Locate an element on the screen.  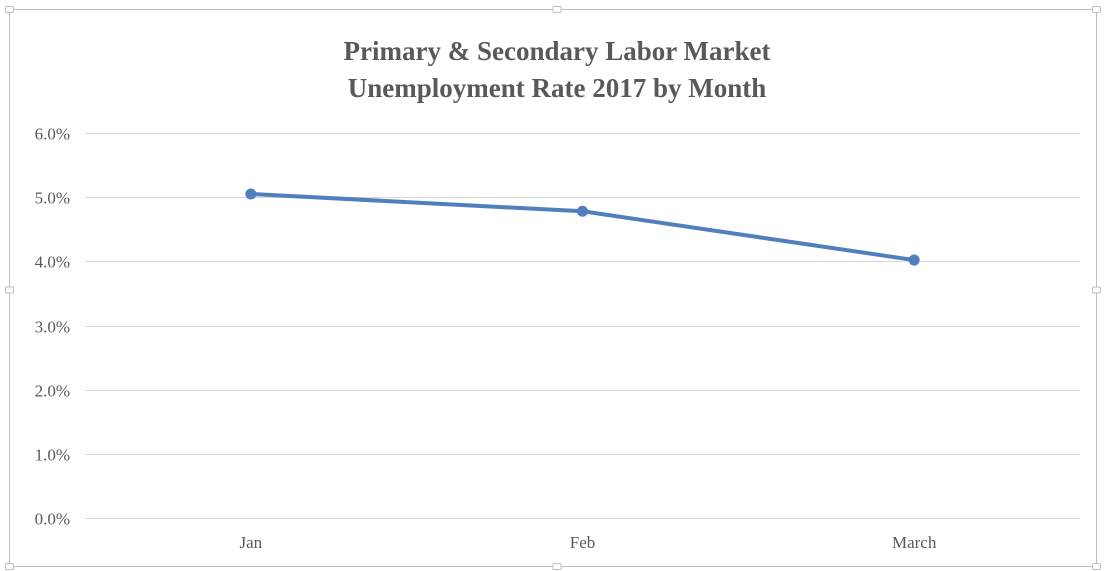
x-tick-label: March is located at coordinates (914, 542).